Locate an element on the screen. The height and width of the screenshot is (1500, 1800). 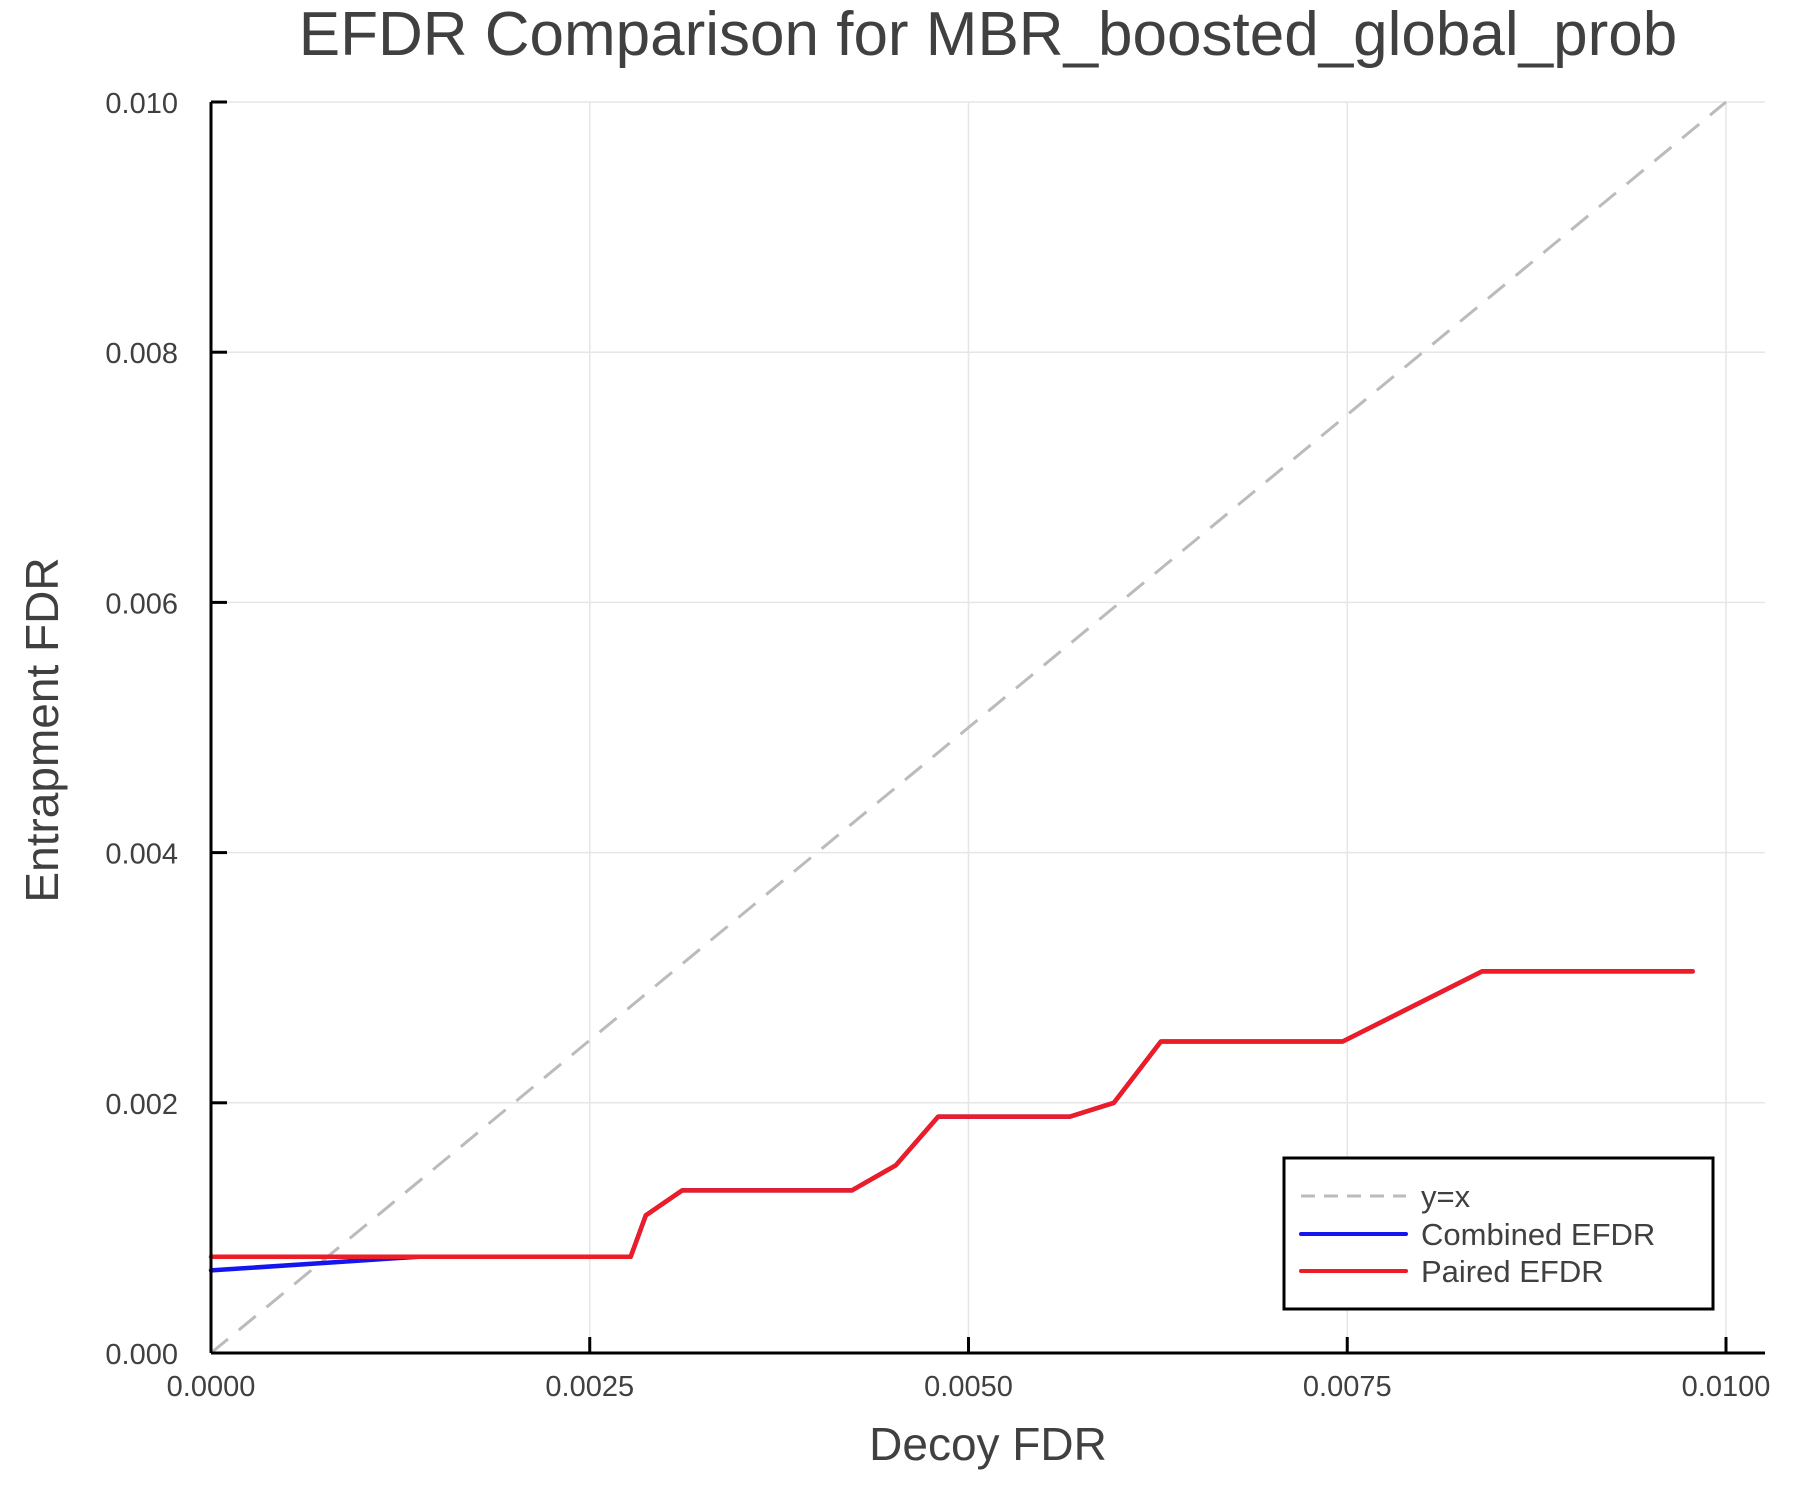
x-tick-label: 0.0100 is located at coordinates (1726, 1387).